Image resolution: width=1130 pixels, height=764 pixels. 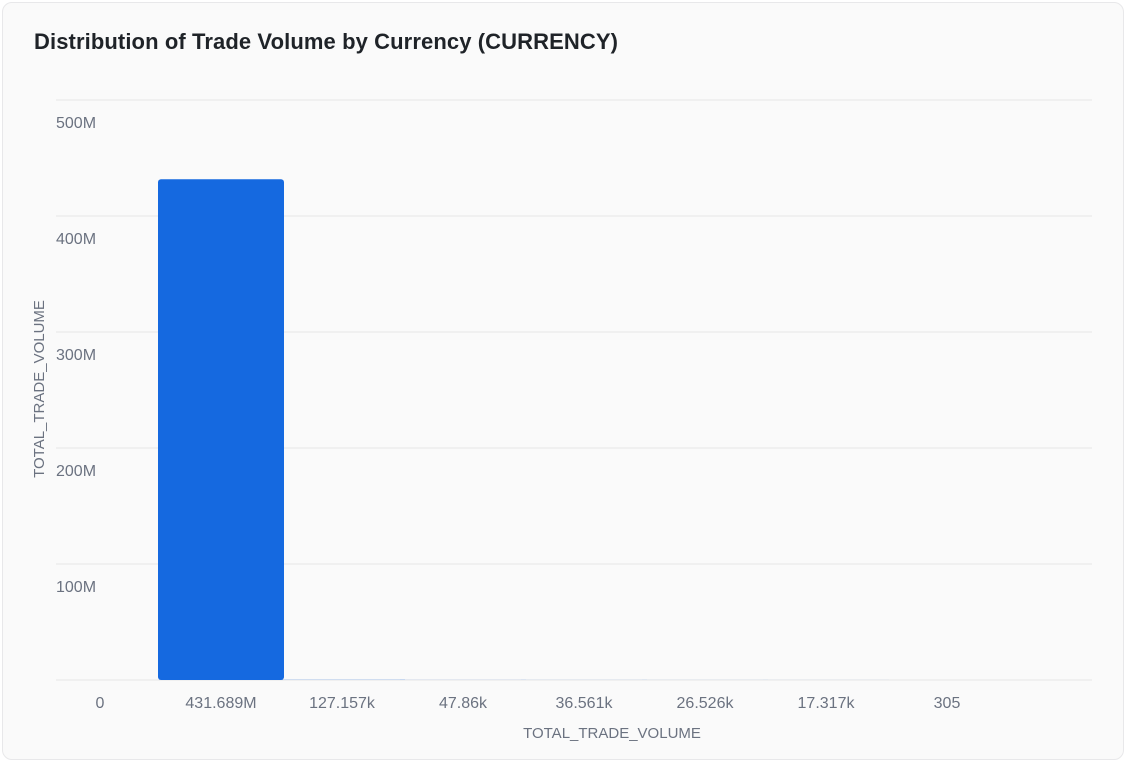 What do you see at coordinates (463, 703) in the screenshot?
I see `x-tick-label: 47.86k` at bounding box center [463, 703].